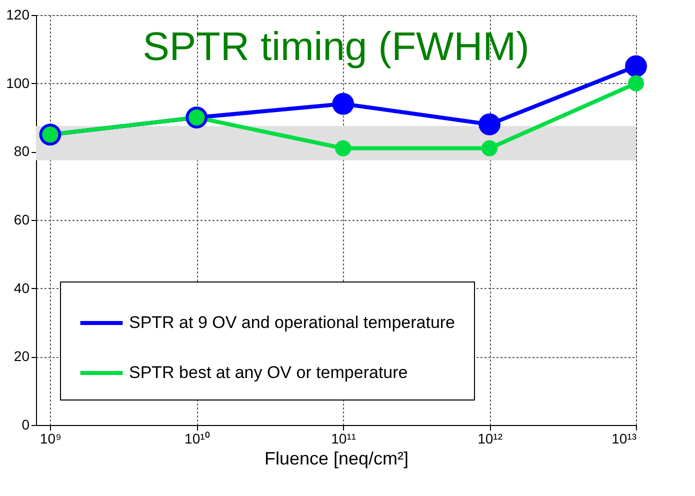  I want to click on chart-title: SPTR timing (FWHM), so click(336, 47).